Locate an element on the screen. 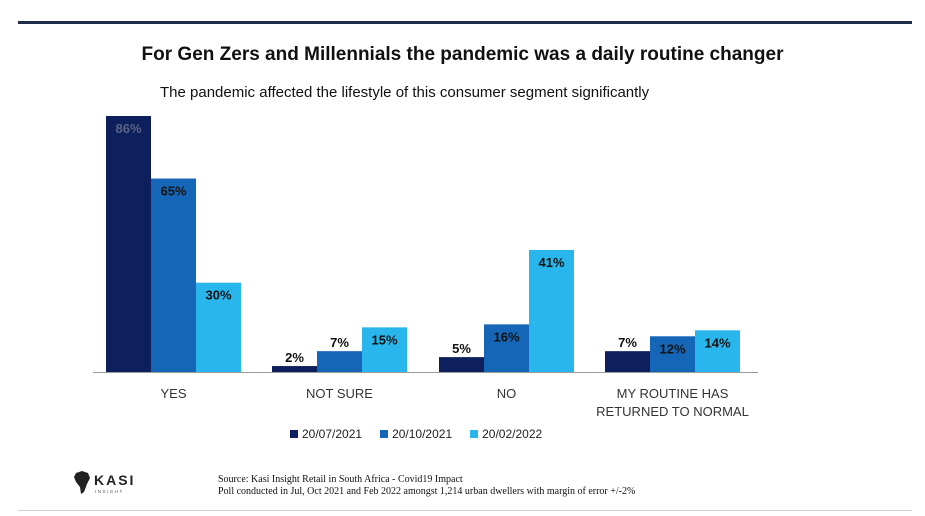 Image resolution: width=925 pixels, height=516 pixels. legend-item-series-2: 20/10/2021 is located at coordinates (416, 434).